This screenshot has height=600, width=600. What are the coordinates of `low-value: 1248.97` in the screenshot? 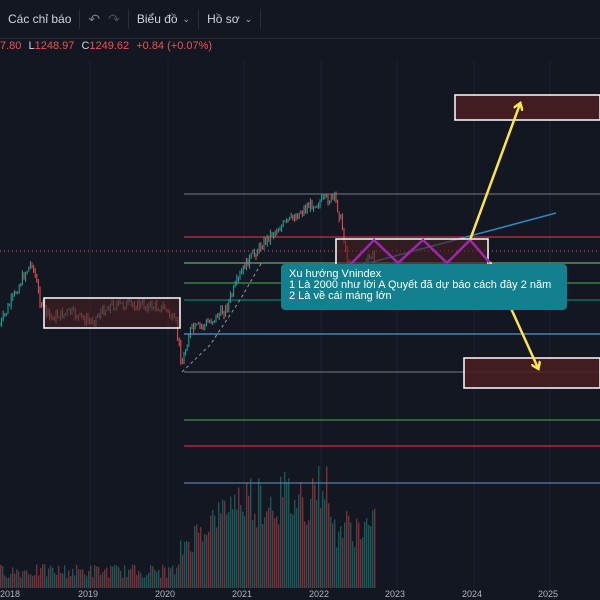 It's located at (54, 46).